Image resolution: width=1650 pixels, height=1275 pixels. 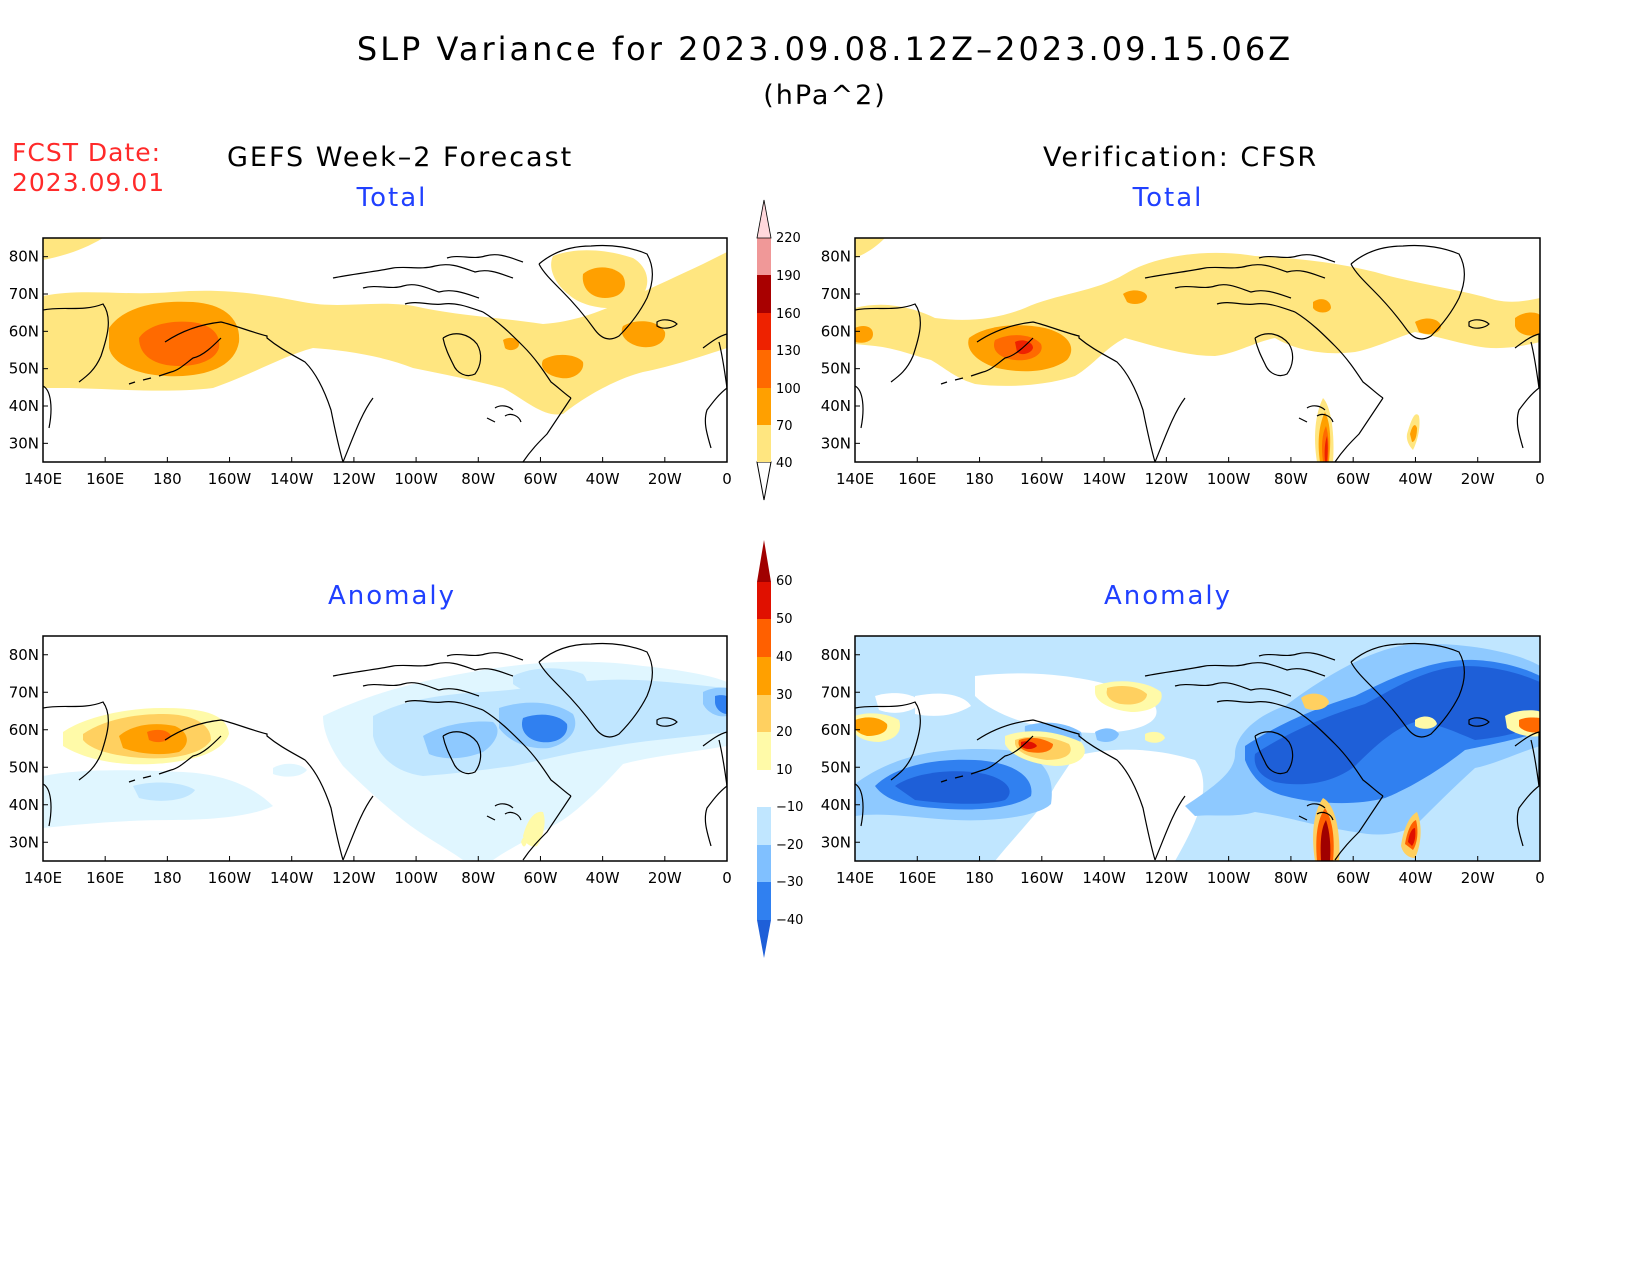 I want to click on cbar-anom-label-4: 10, so click(x=784, y=770).